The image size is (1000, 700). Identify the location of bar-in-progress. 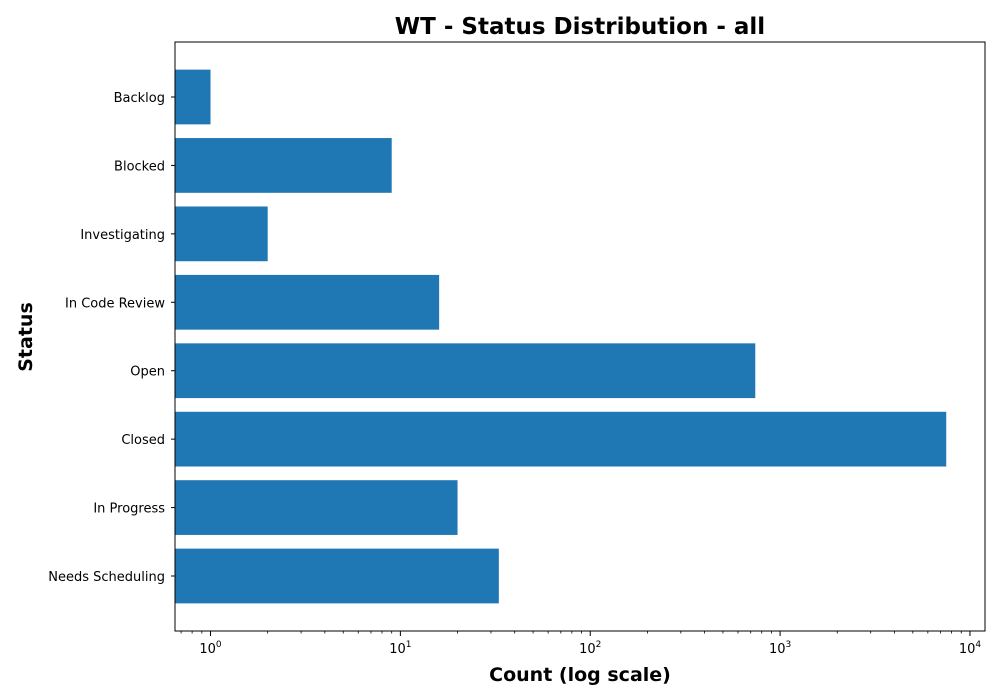
(316, 507).